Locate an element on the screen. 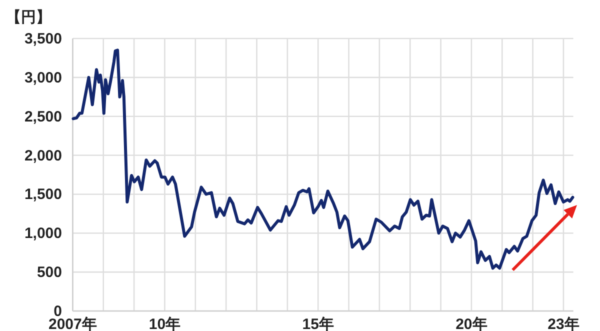  x-tick-label: 10年 is located at coordinates (164, 323).